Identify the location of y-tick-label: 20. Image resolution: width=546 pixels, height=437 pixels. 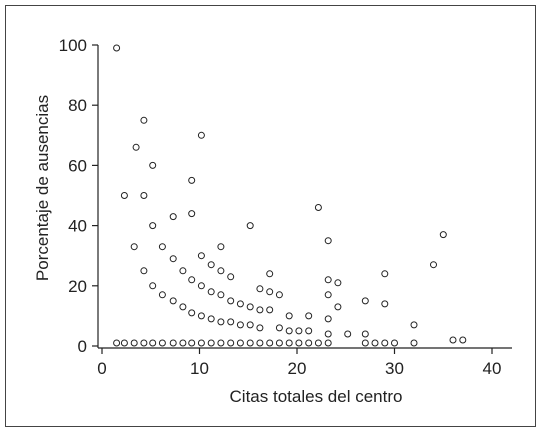
(77, 286).